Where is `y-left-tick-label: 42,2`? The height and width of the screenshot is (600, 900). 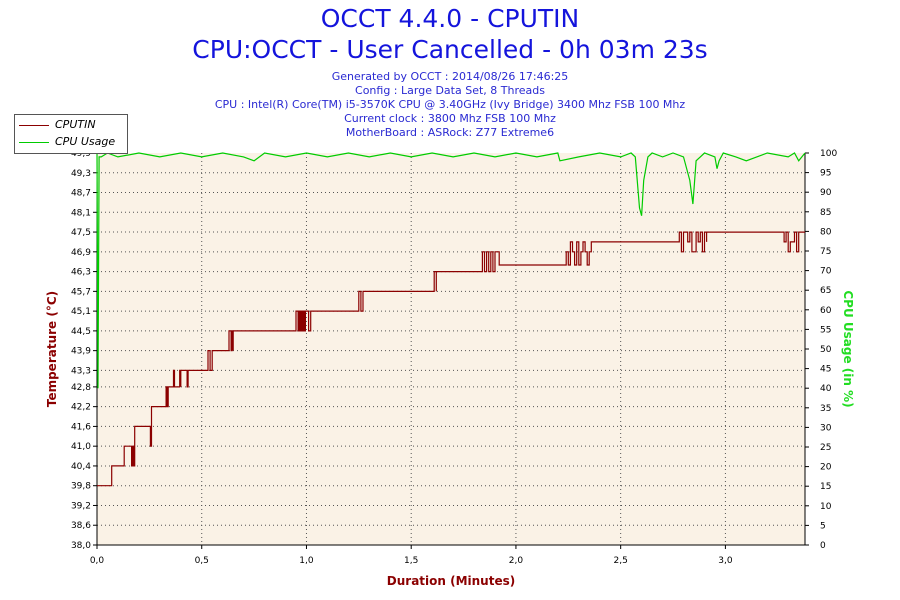
y-left-tick-label: 42,2 is located at coordinates (81, 408).